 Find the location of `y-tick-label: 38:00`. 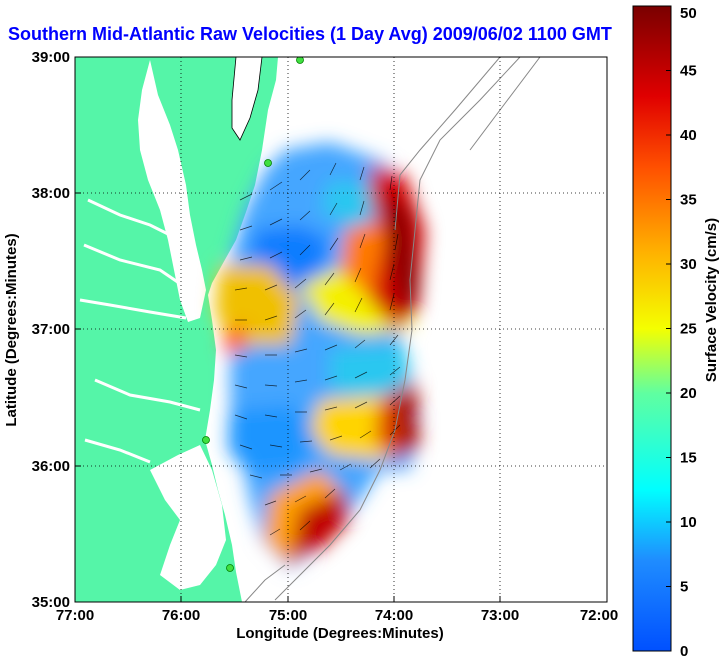

y-tick-label: 38:00 is located at coordinates (51, 193).